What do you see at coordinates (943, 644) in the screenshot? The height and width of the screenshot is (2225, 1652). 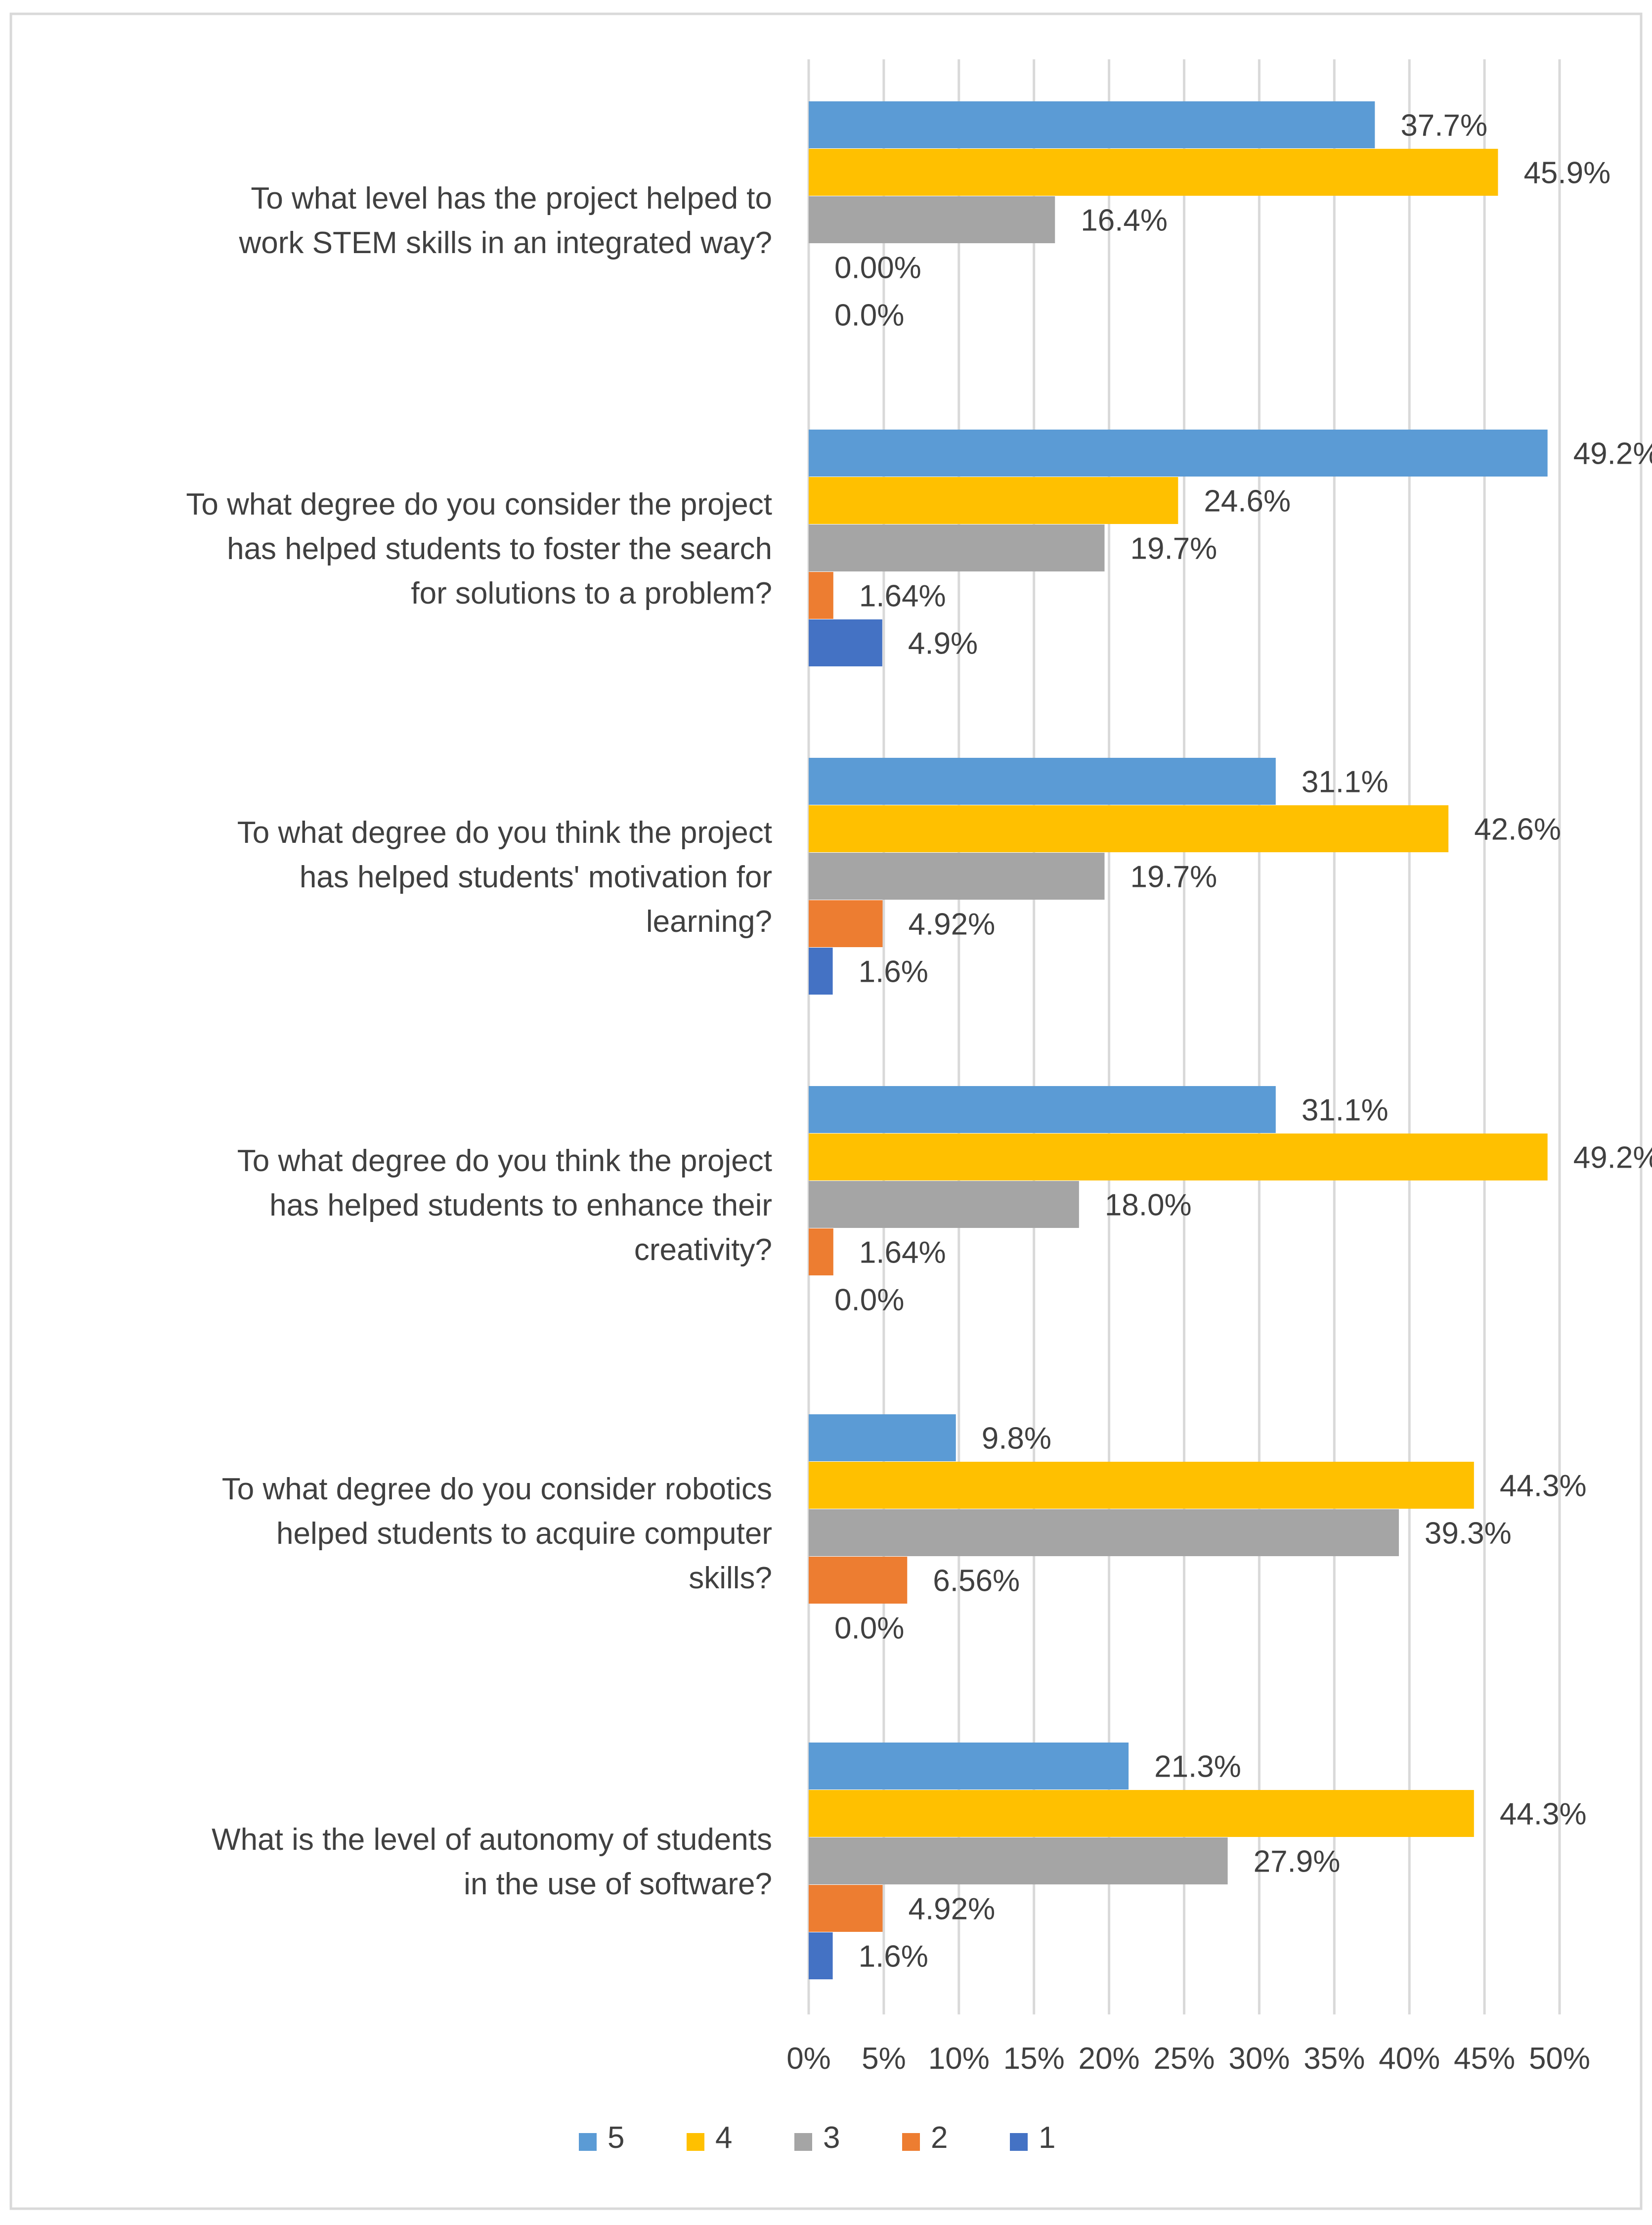 I see `data-label-series-1-cat-2: 4.9%` at bounding box center [943, 644].